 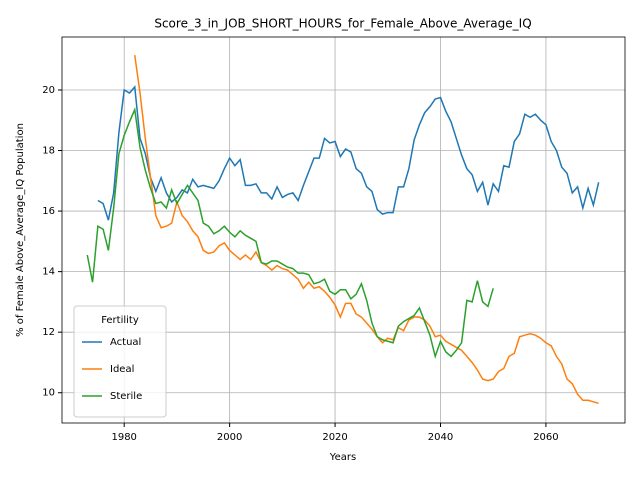 I want to click on y-axis-label: % of Female Above_Average_IQ Population, so click(x=20, y=230).